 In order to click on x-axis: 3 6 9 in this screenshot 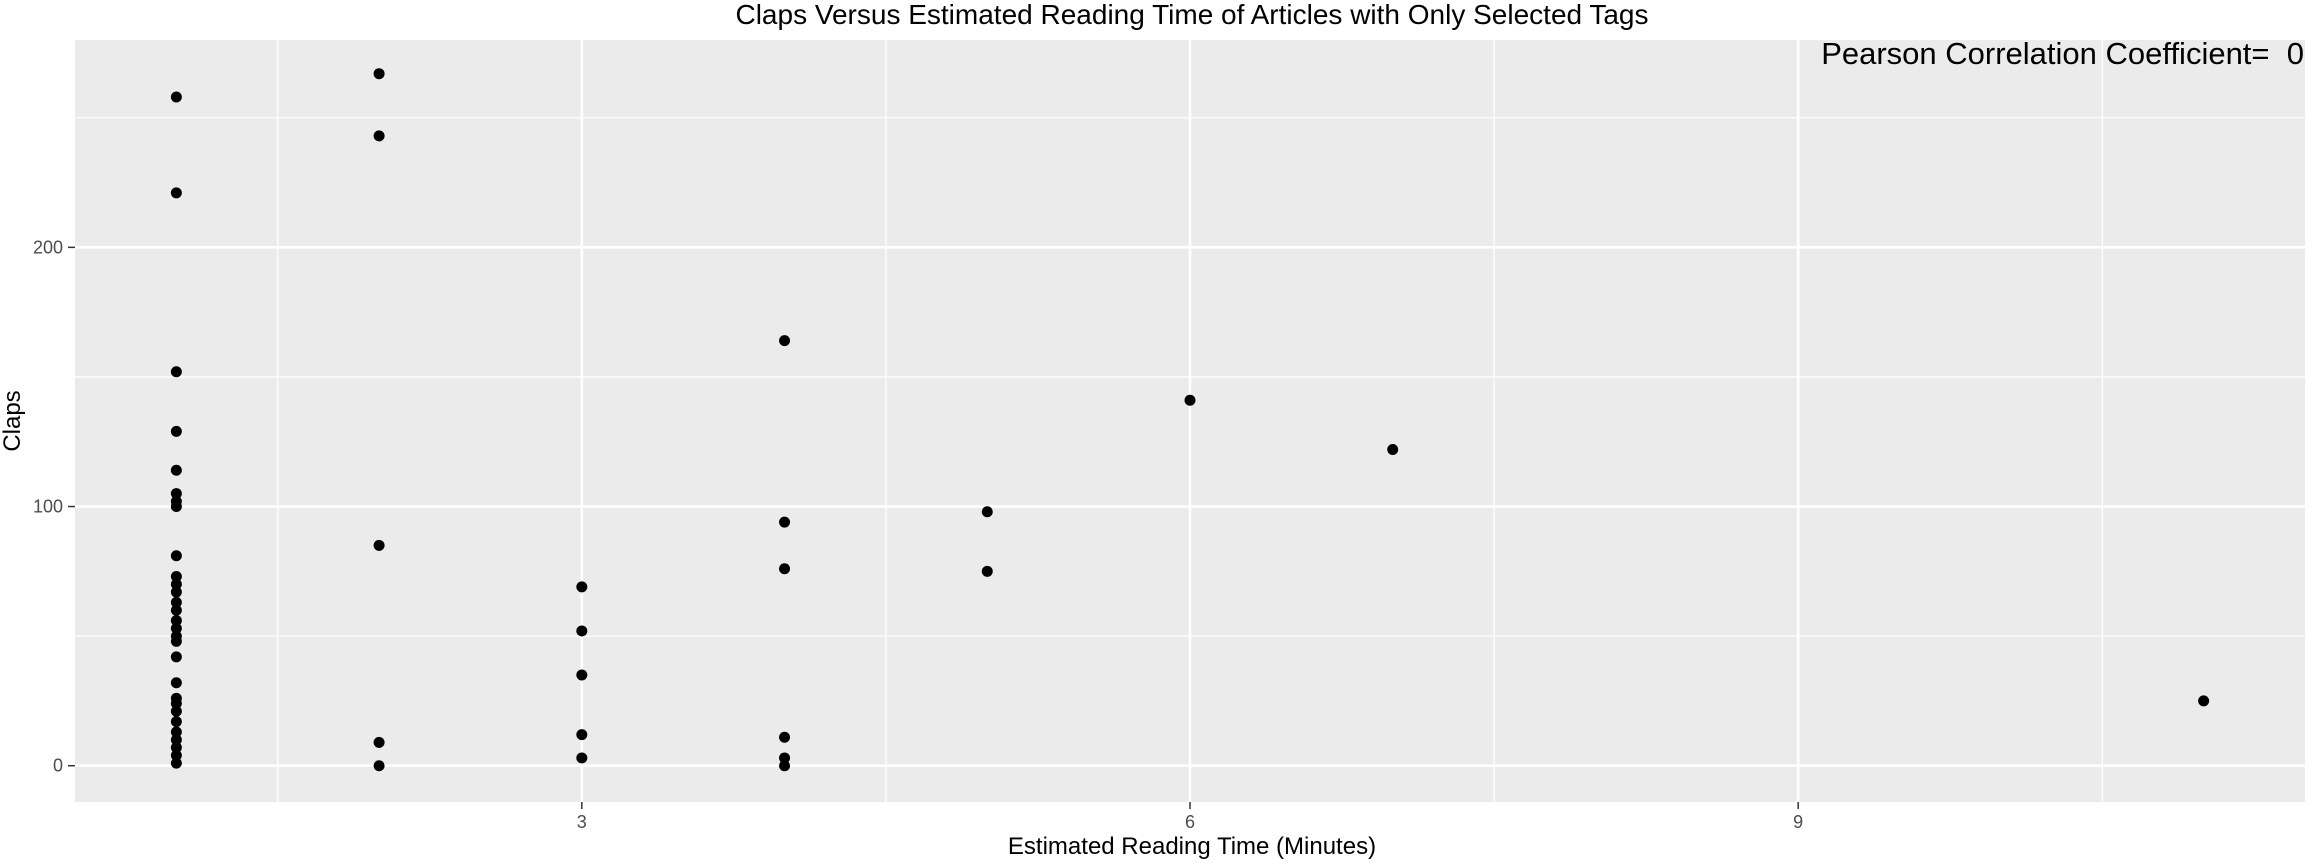, I will do `click(1190, 817)`.